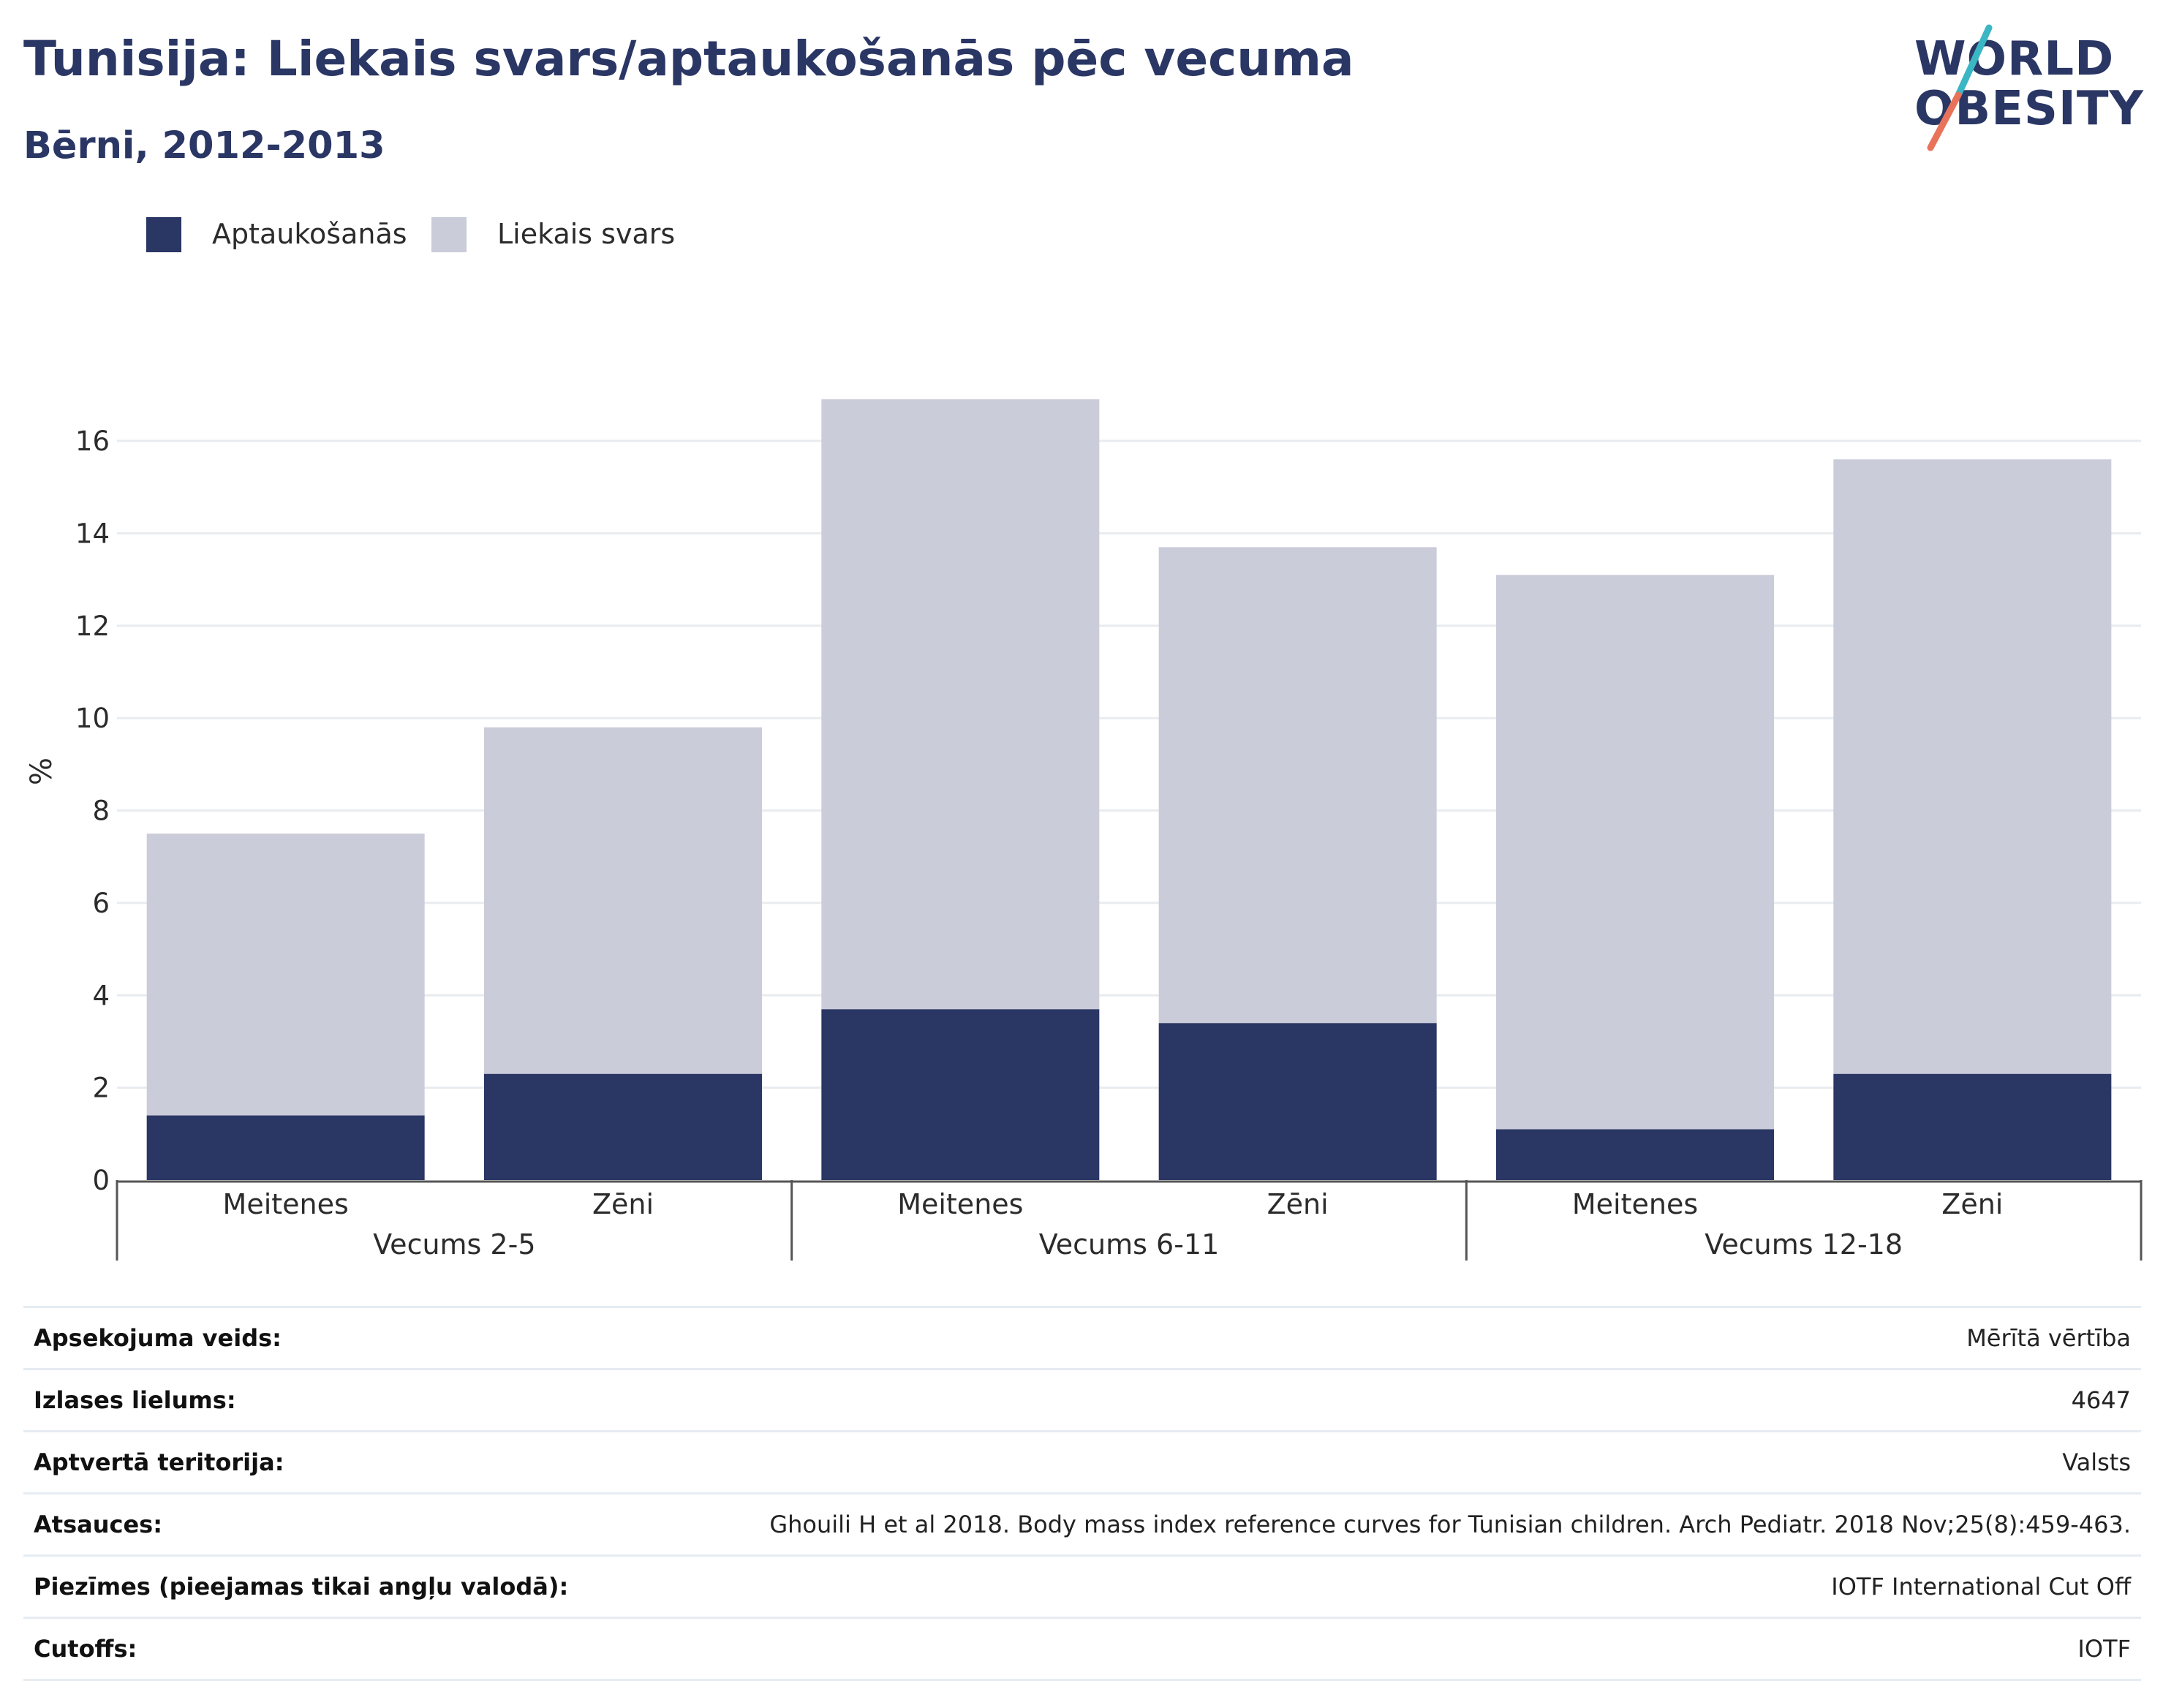  I want to click on info-value: IOTF, so click(2104, 1649).